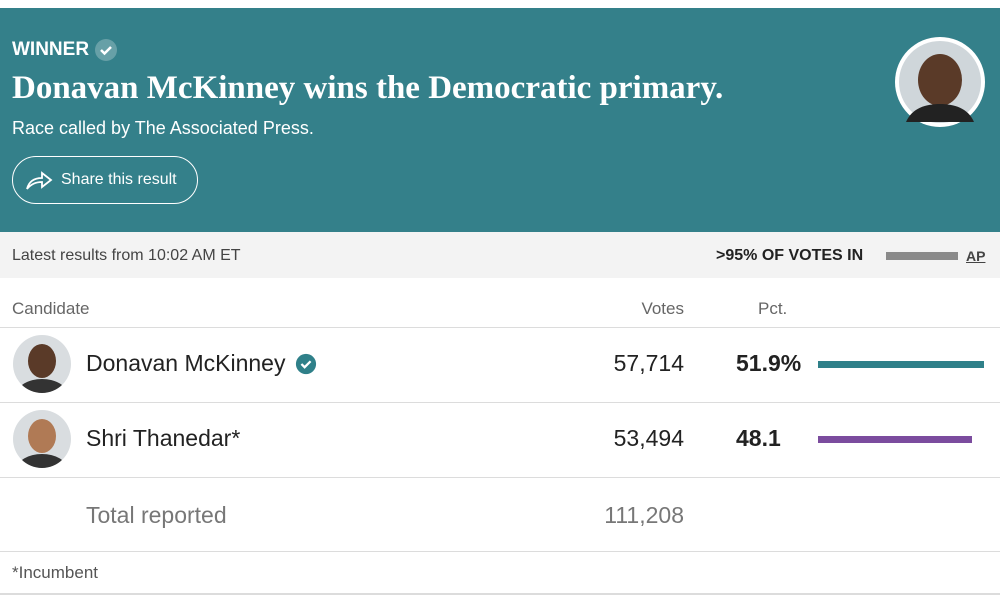 This screenshot has height=600, width=1000. I want to click on reporting: >95% OF VOTES IN, so click(790, 255).